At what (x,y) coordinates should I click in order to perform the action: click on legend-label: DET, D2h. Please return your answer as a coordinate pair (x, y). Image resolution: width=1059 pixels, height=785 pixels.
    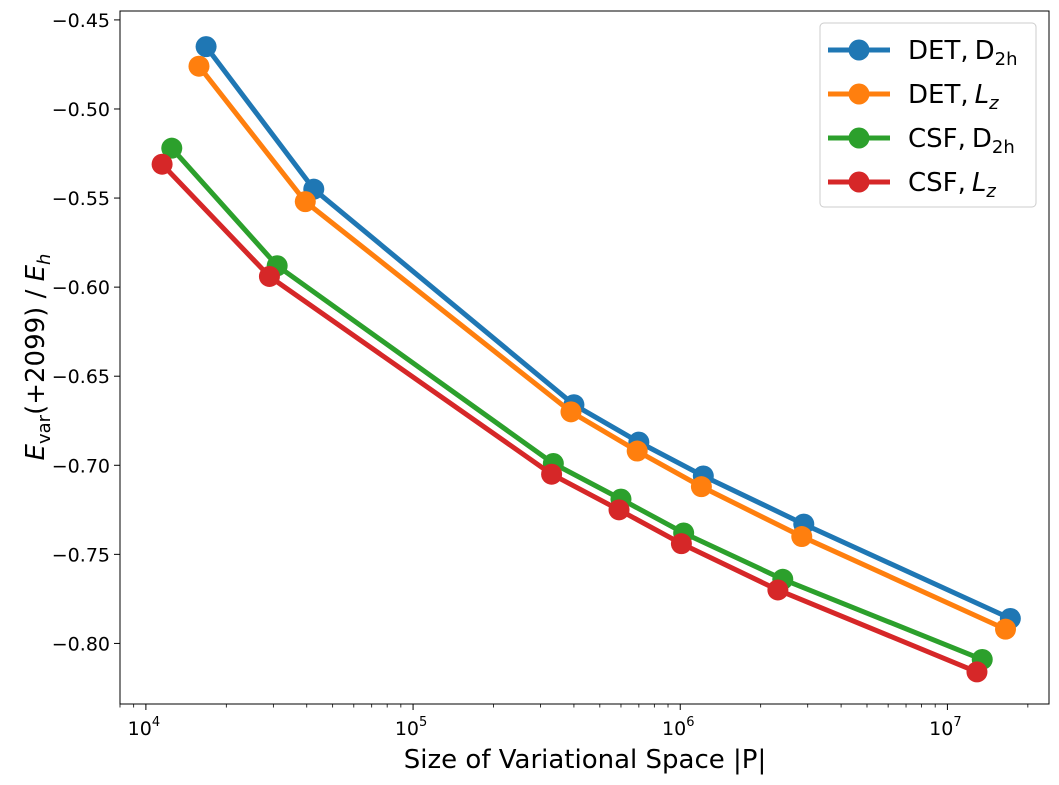
    Looking at the image, I should click on (963, 53).